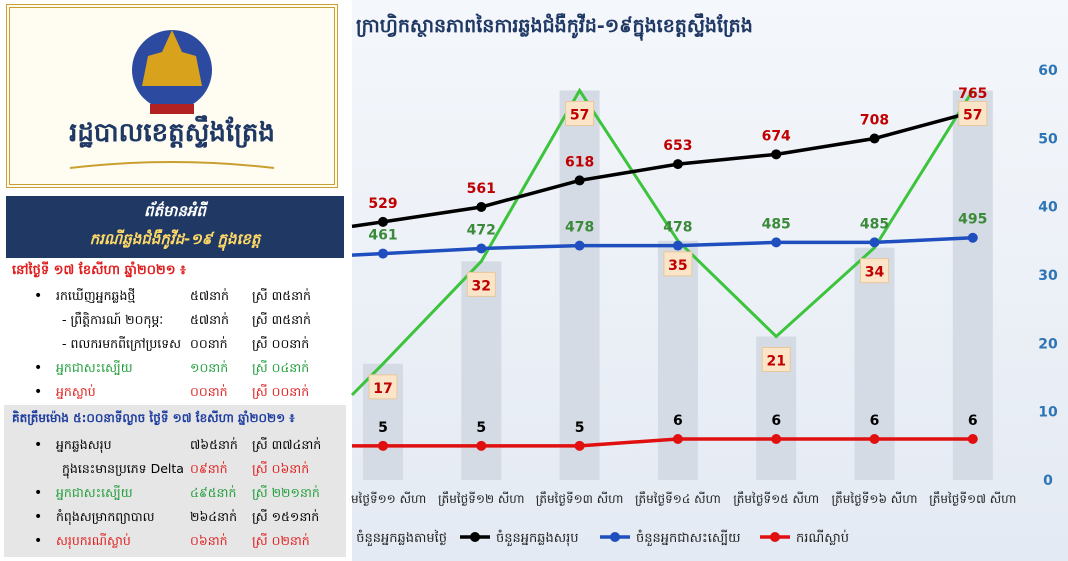 The width and height of the screenshot is (1068, 561). Describe the element at coordinates (615, 537) in the screenshot. I see `legend-marker` at that location.